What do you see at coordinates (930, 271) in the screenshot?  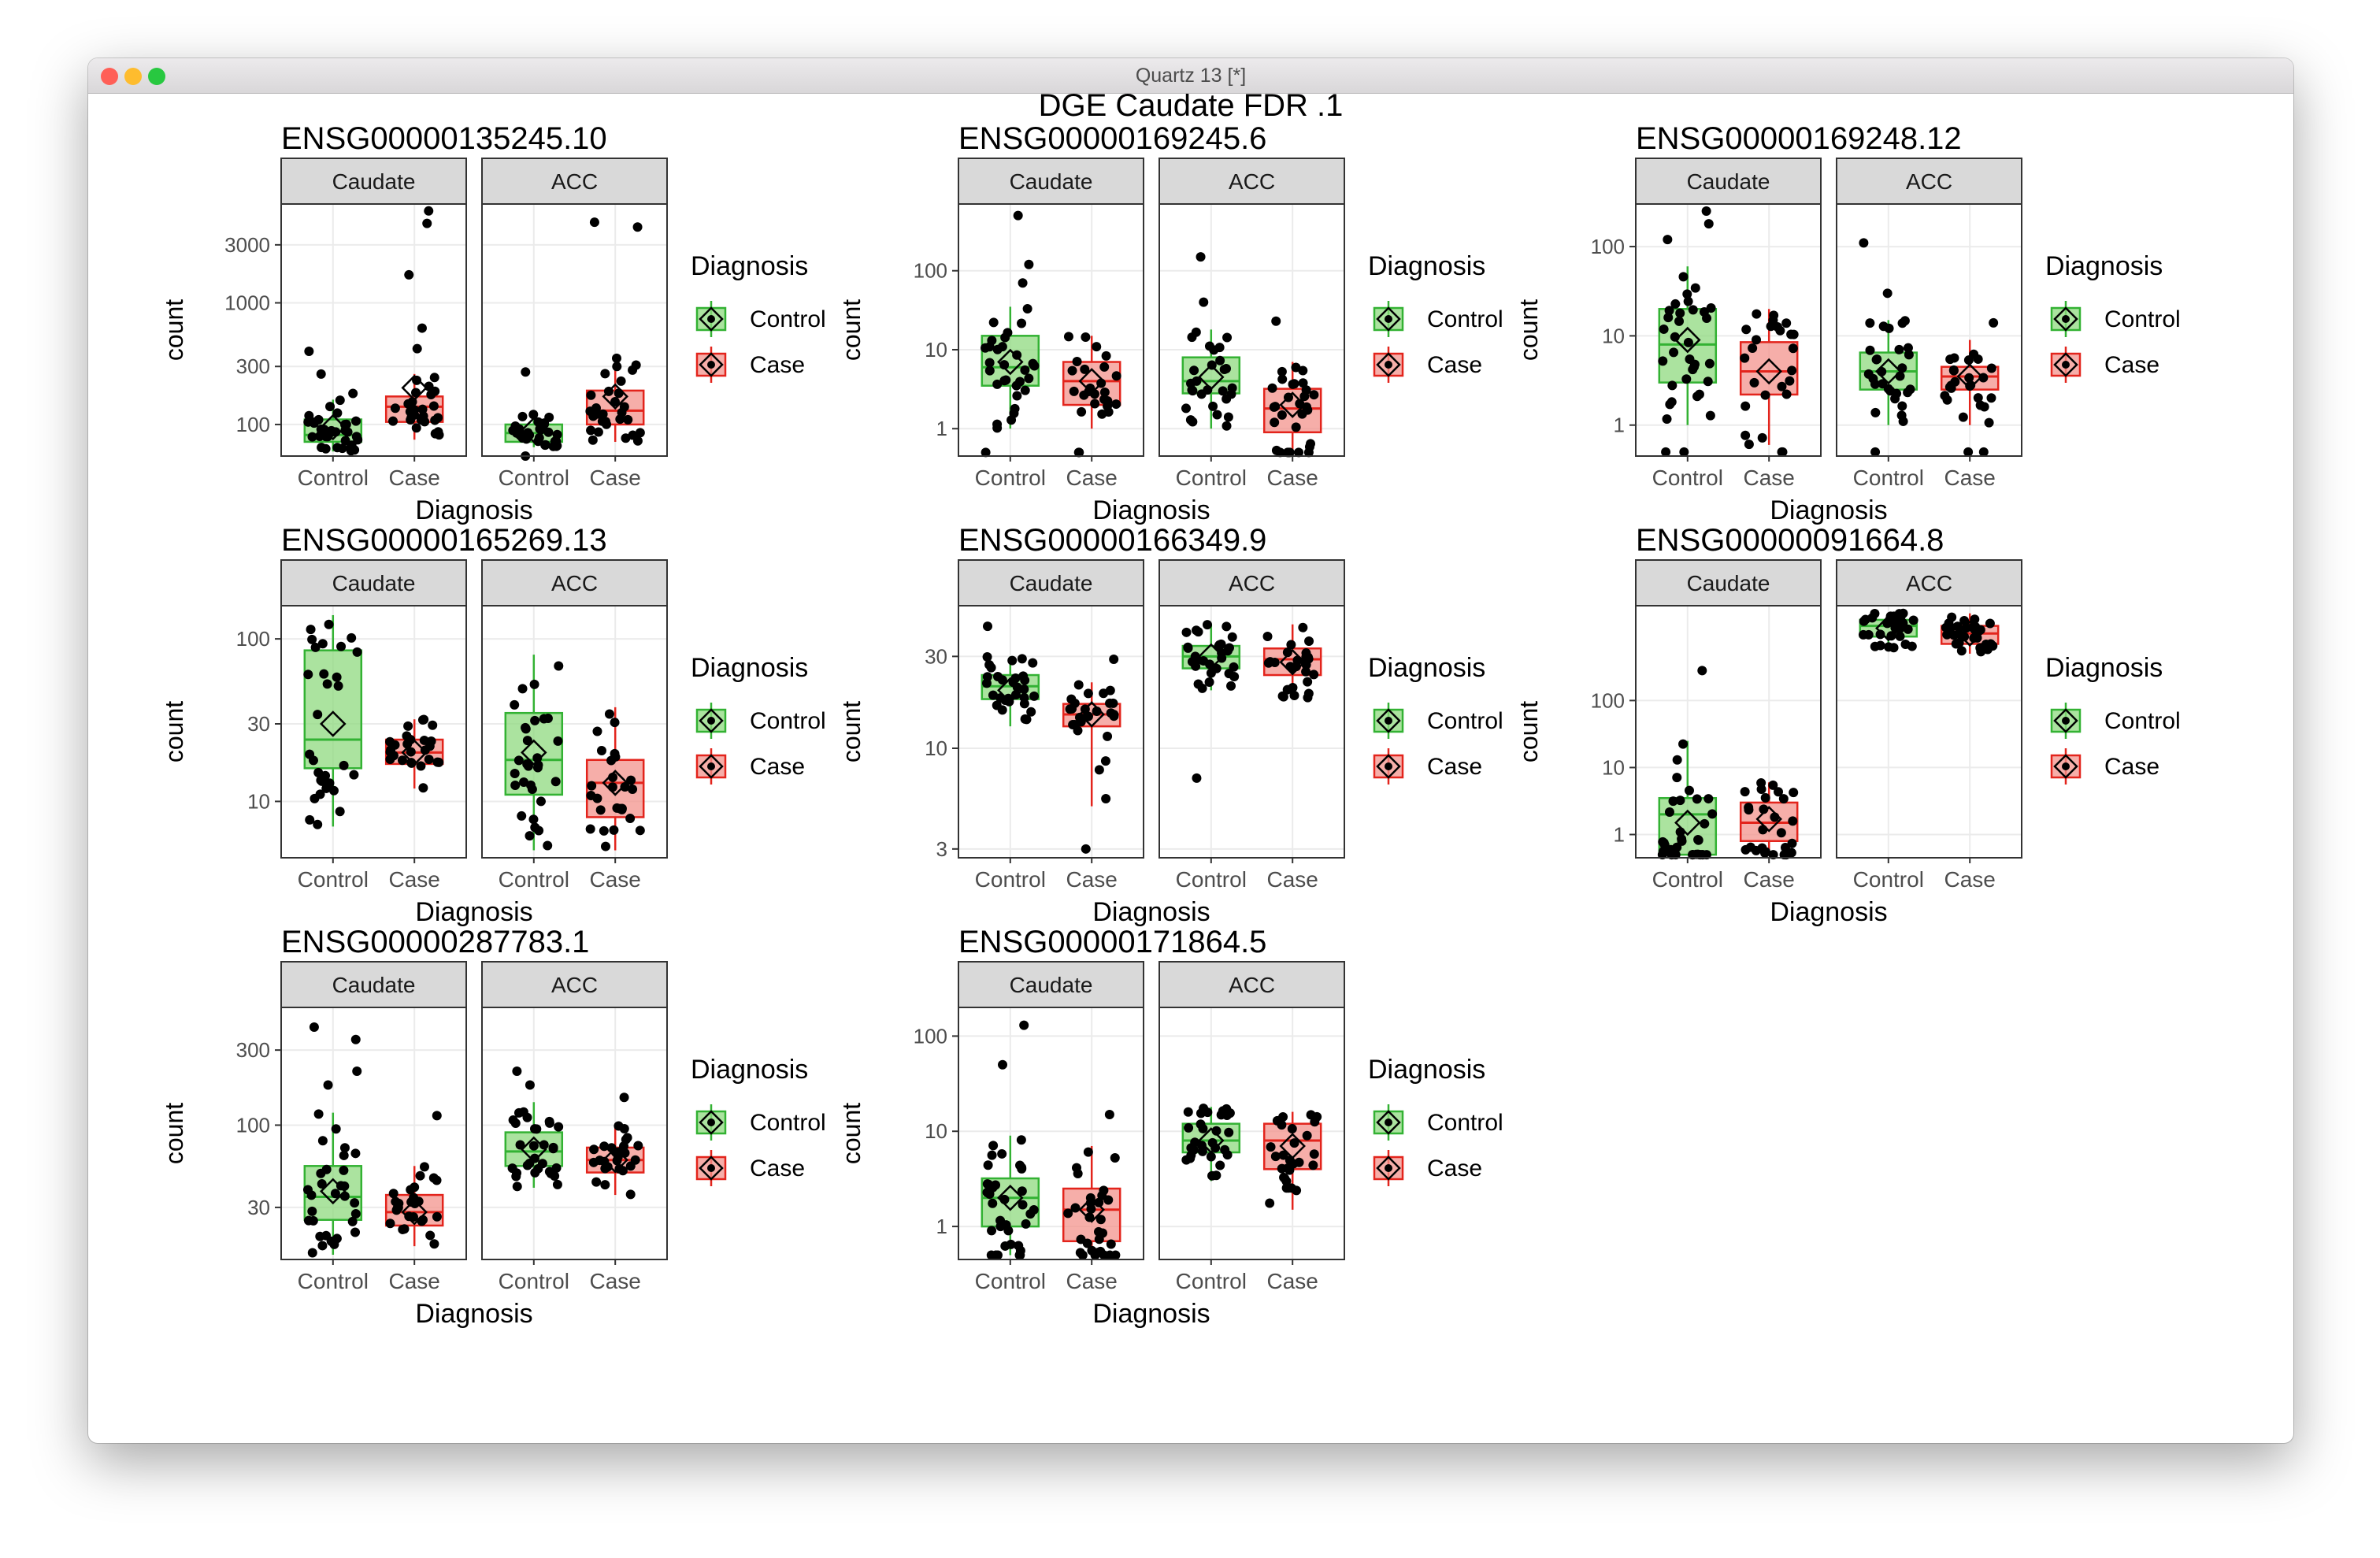 I see `y-tick-label: 100` at bounding box center [930, 271].